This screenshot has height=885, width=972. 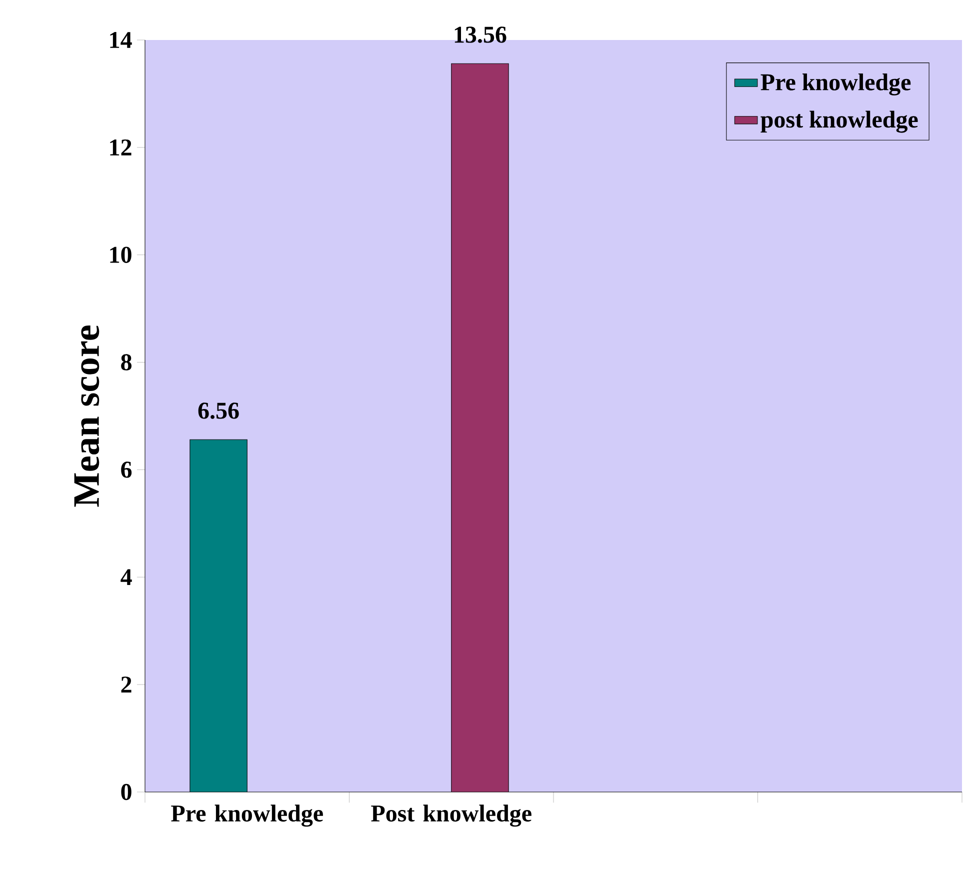 I want to click on y-tick-label: 6, so click(x=126, y=470).